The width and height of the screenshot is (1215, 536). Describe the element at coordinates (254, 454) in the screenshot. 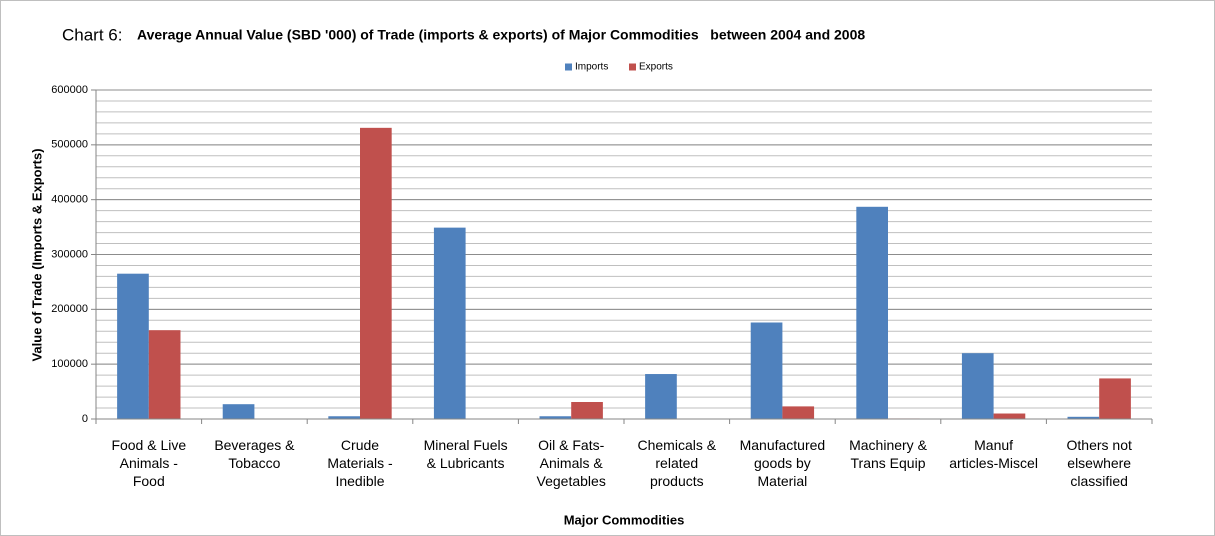

I see `x-tick-label: Beverages & Tobacco` at that location.